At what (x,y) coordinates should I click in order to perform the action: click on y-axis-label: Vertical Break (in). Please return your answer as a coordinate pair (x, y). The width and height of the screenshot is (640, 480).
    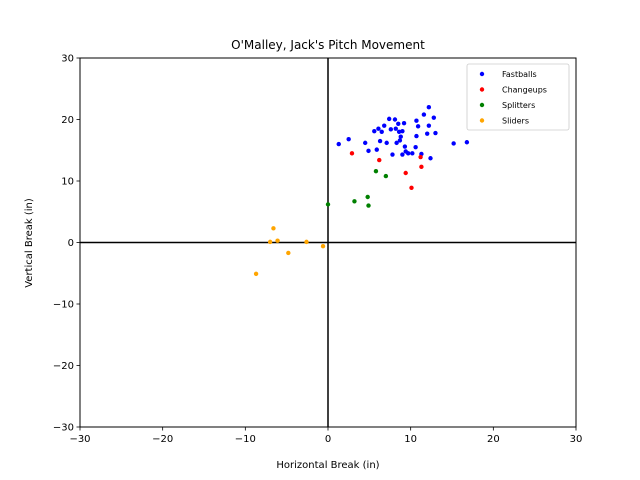
    Looking at the image, I should click on (29, 243).